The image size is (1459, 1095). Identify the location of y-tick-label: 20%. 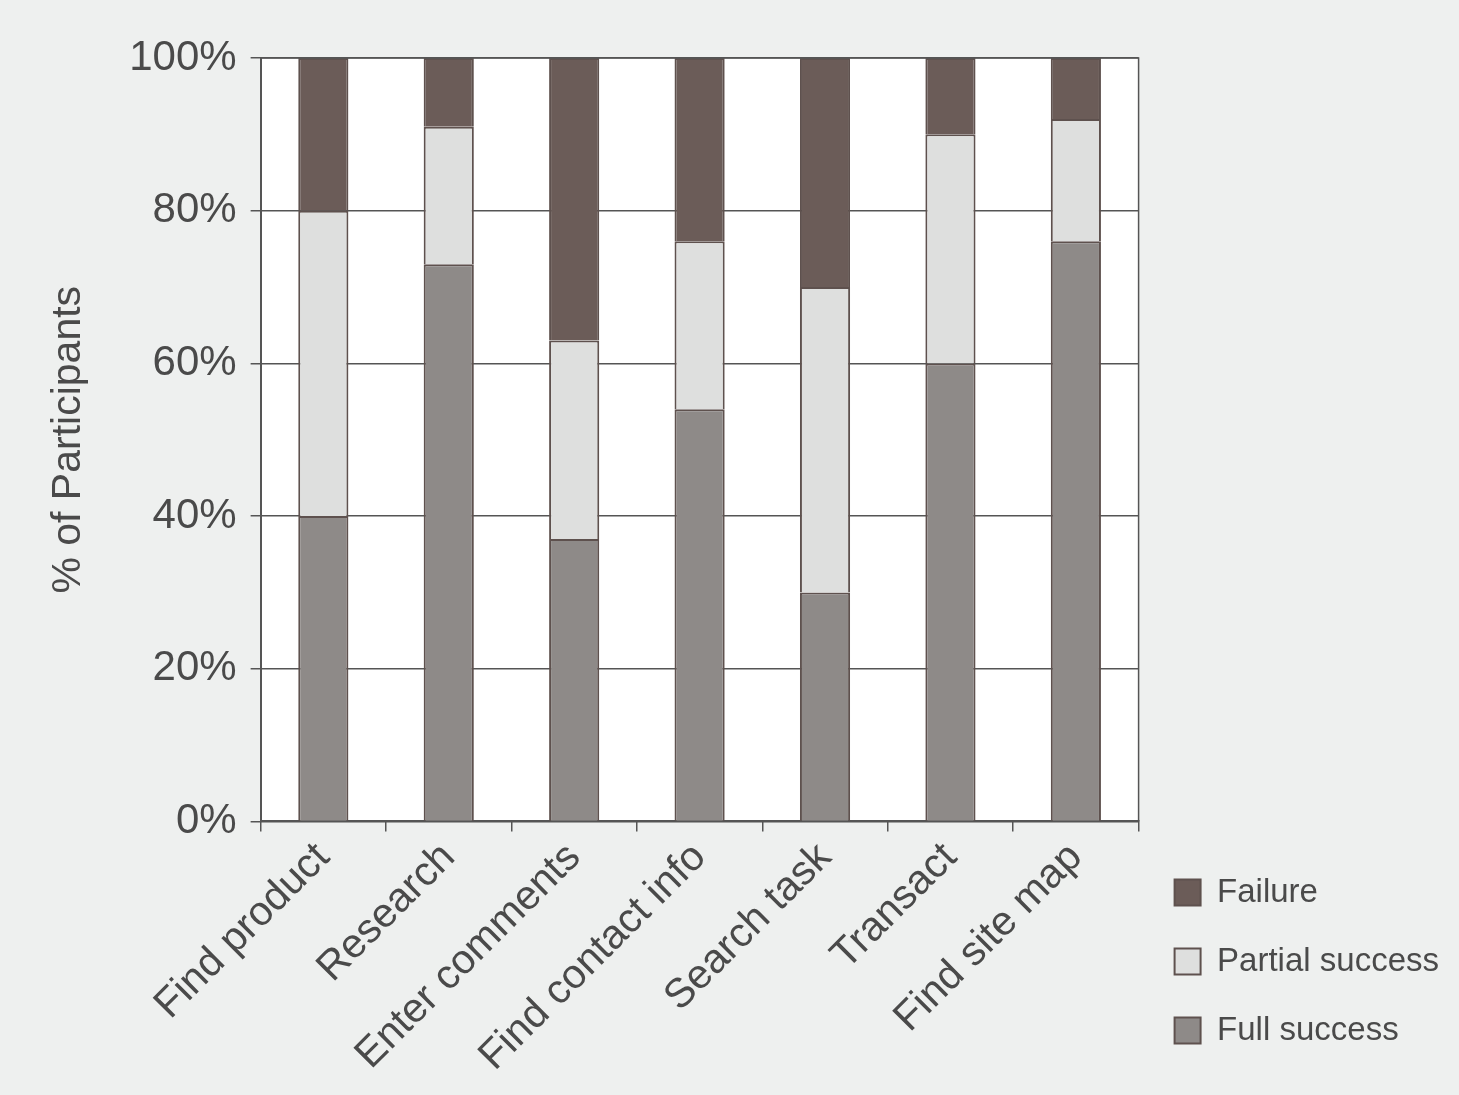
(194, 666).